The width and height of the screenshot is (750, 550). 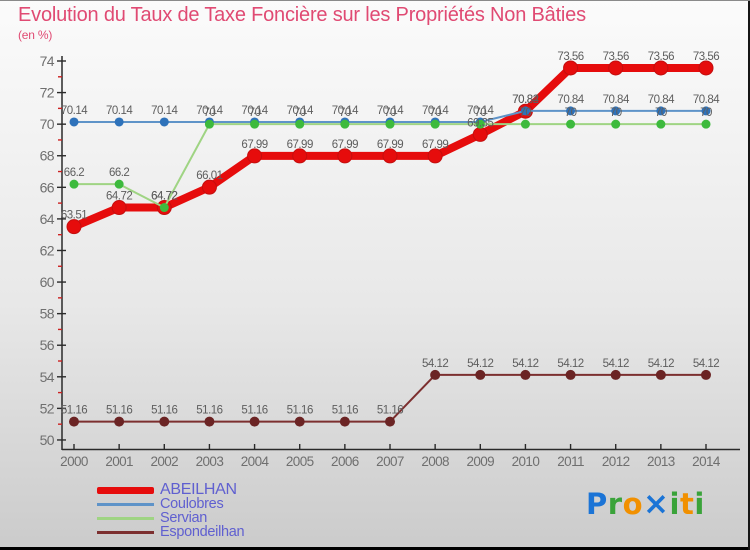 What do you see at coordinates (202, 532) in the screenshot?
I see `legend-label-espondeilhan: Espondeilhan` at bounding box center [202, 532].